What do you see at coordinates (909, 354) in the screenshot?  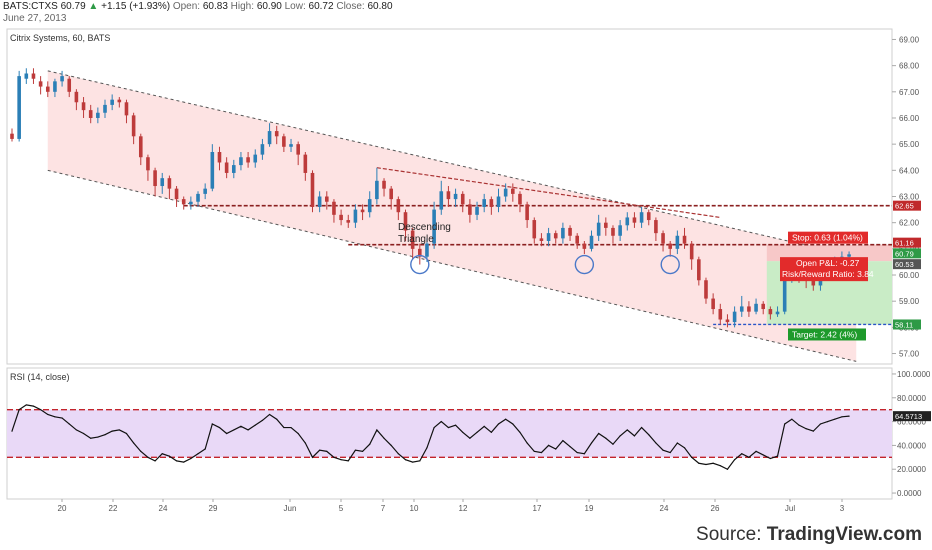 I see `y-tick-label: 57.00` at bounding box center [909, 354].